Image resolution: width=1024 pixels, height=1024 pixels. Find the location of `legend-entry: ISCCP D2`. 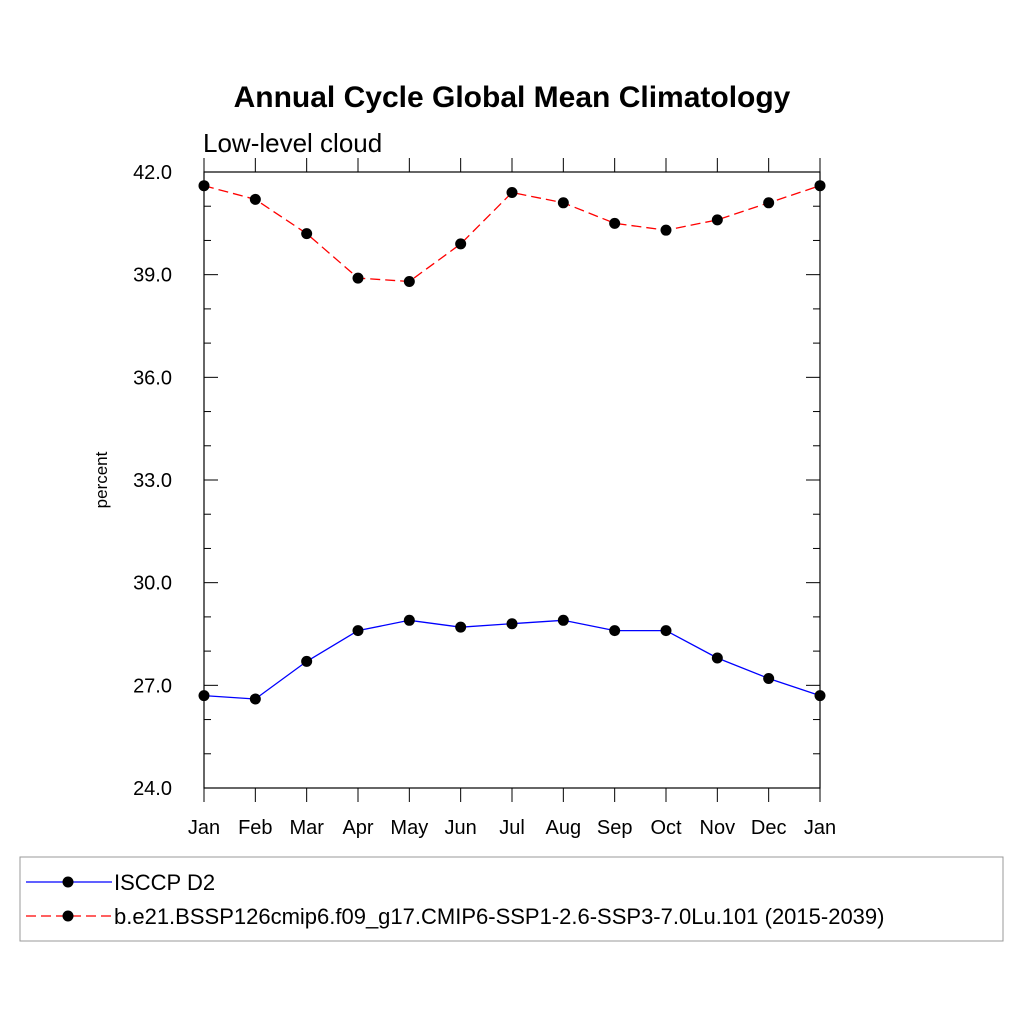

legend-entry: ISCCP D2 is located at coordinates (120, 882).